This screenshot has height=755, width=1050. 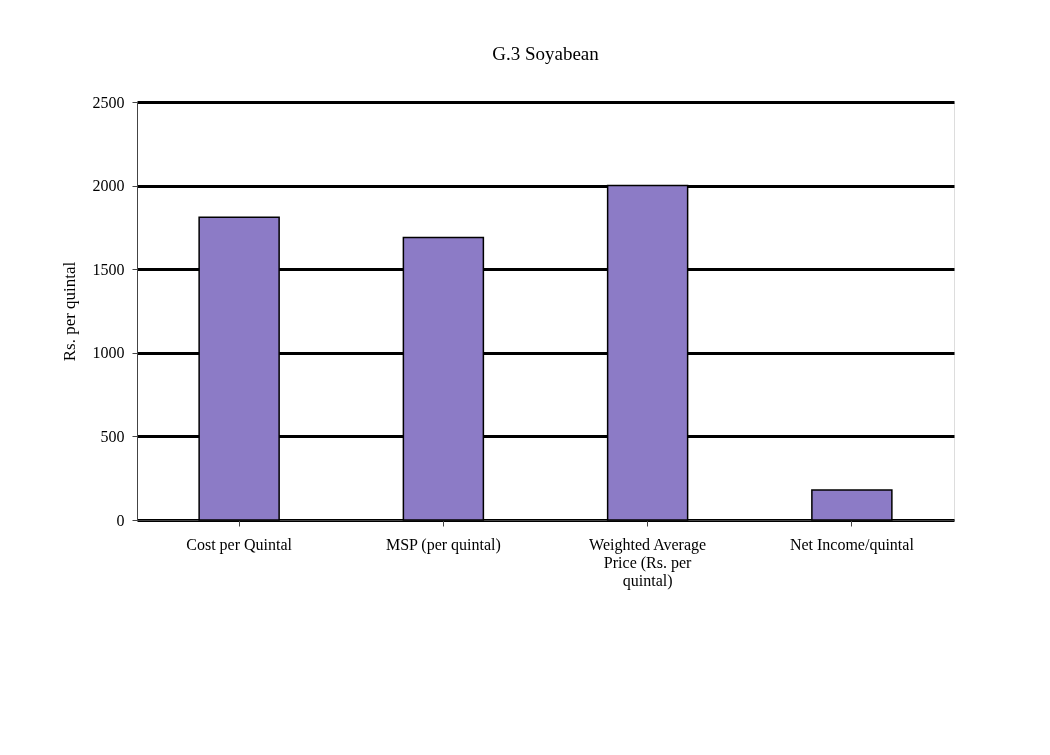 I want to click on y-tick-label: 500, so click(x=112, y=436).